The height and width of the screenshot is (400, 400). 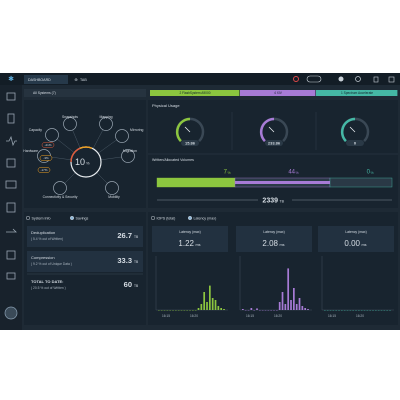 I want to click on volume-segment-fill, so click(x=282, y=182).